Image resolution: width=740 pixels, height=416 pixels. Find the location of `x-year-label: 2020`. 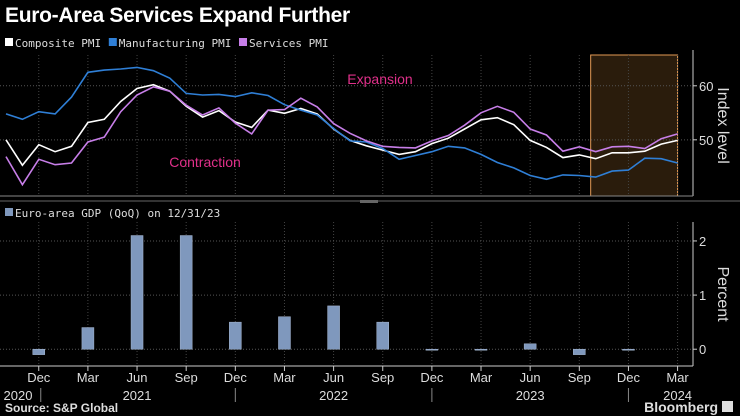

x-year-label: 2020 is located at coordinates (18, 395).